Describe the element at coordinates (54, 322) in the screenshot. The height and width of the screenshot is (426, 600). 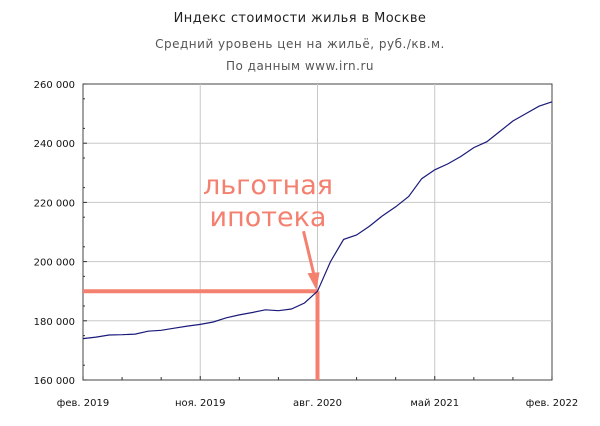
I see `y-tick-label: 180 000` at that location.